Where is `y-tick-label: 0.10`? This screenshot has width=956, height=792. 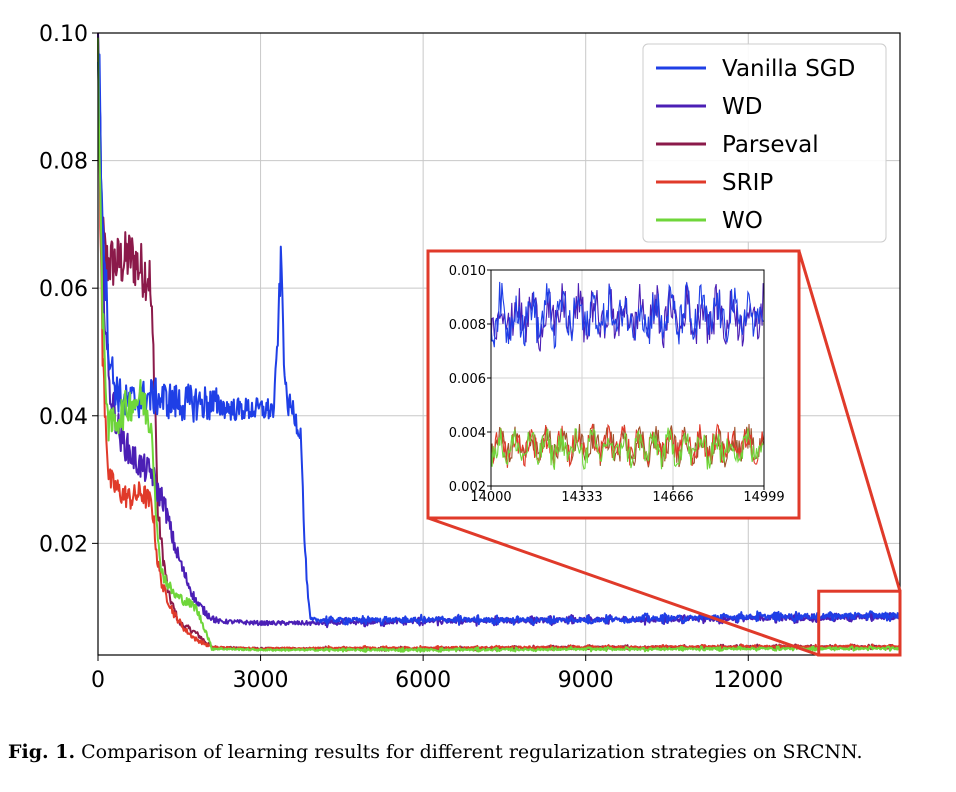 y-tick-label: 0.10 is located at coordinates (63, 34).